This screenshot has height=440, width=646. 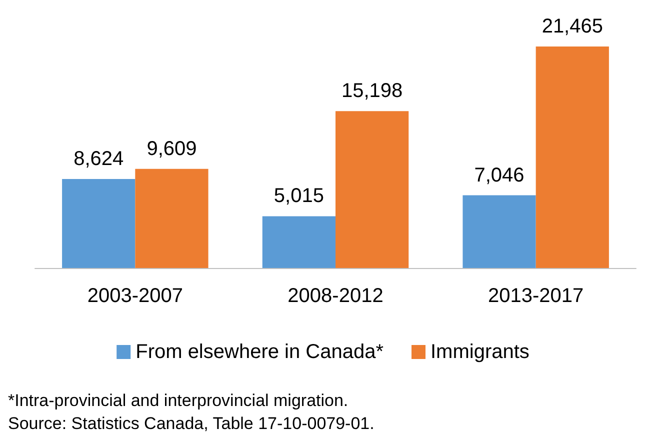 What do you see at coordinates (336, 296) in the screenshot?
I see `x-tick-label: 2008-2012` at bounding box center [336, 296].